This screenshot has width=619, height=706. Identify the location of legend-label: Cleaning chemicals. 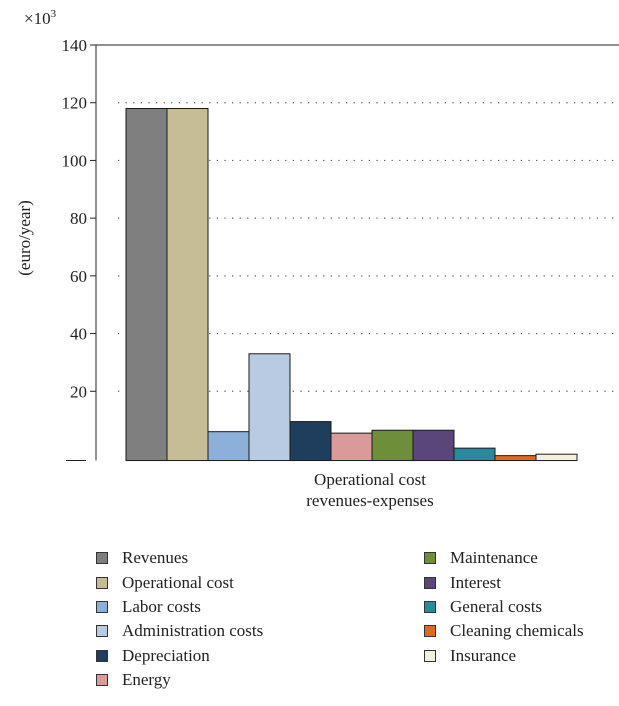
(517, 631).